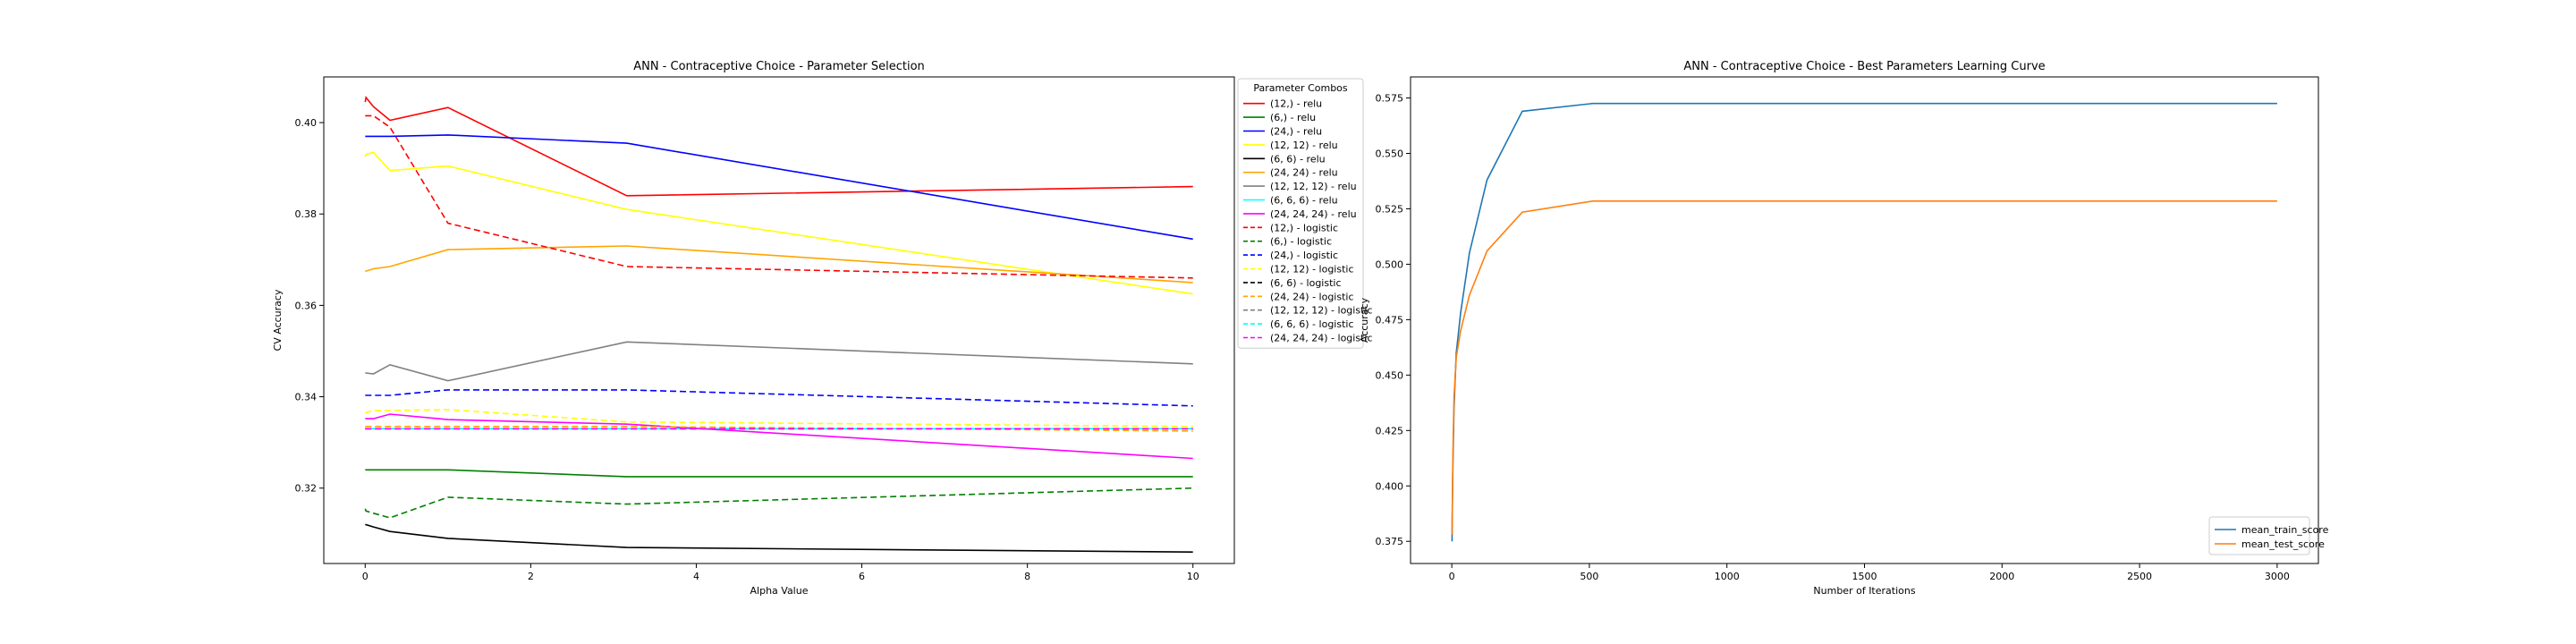 The image size is (2576, 644). Describe the element at coordinates (1313, 186) in the screenshot. I see `legend-entry: (12, 12, 12) - relu` at that location.